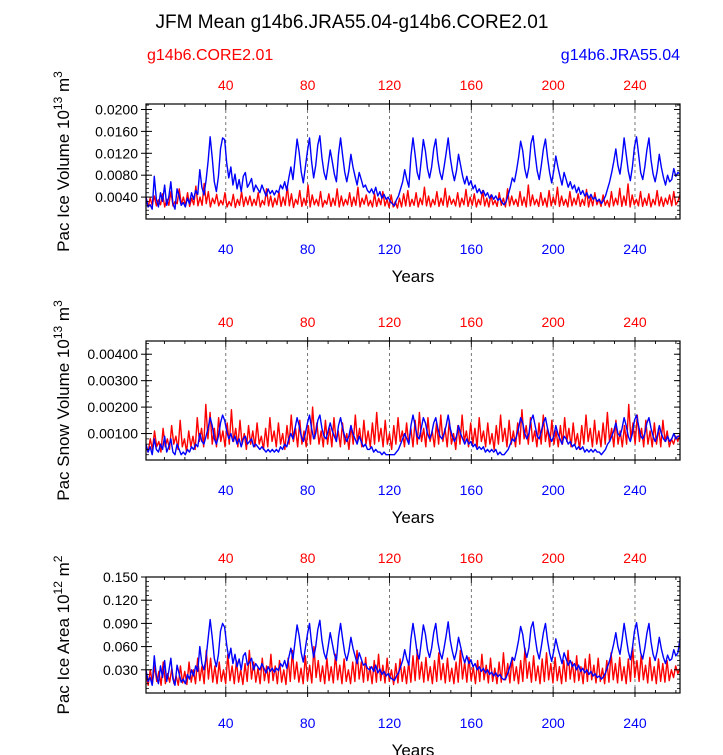  What do you see at coordinates (116, 109) in the screenshot?
I see `y-tick-label: 0.0200` at bounding box center [116, 109].